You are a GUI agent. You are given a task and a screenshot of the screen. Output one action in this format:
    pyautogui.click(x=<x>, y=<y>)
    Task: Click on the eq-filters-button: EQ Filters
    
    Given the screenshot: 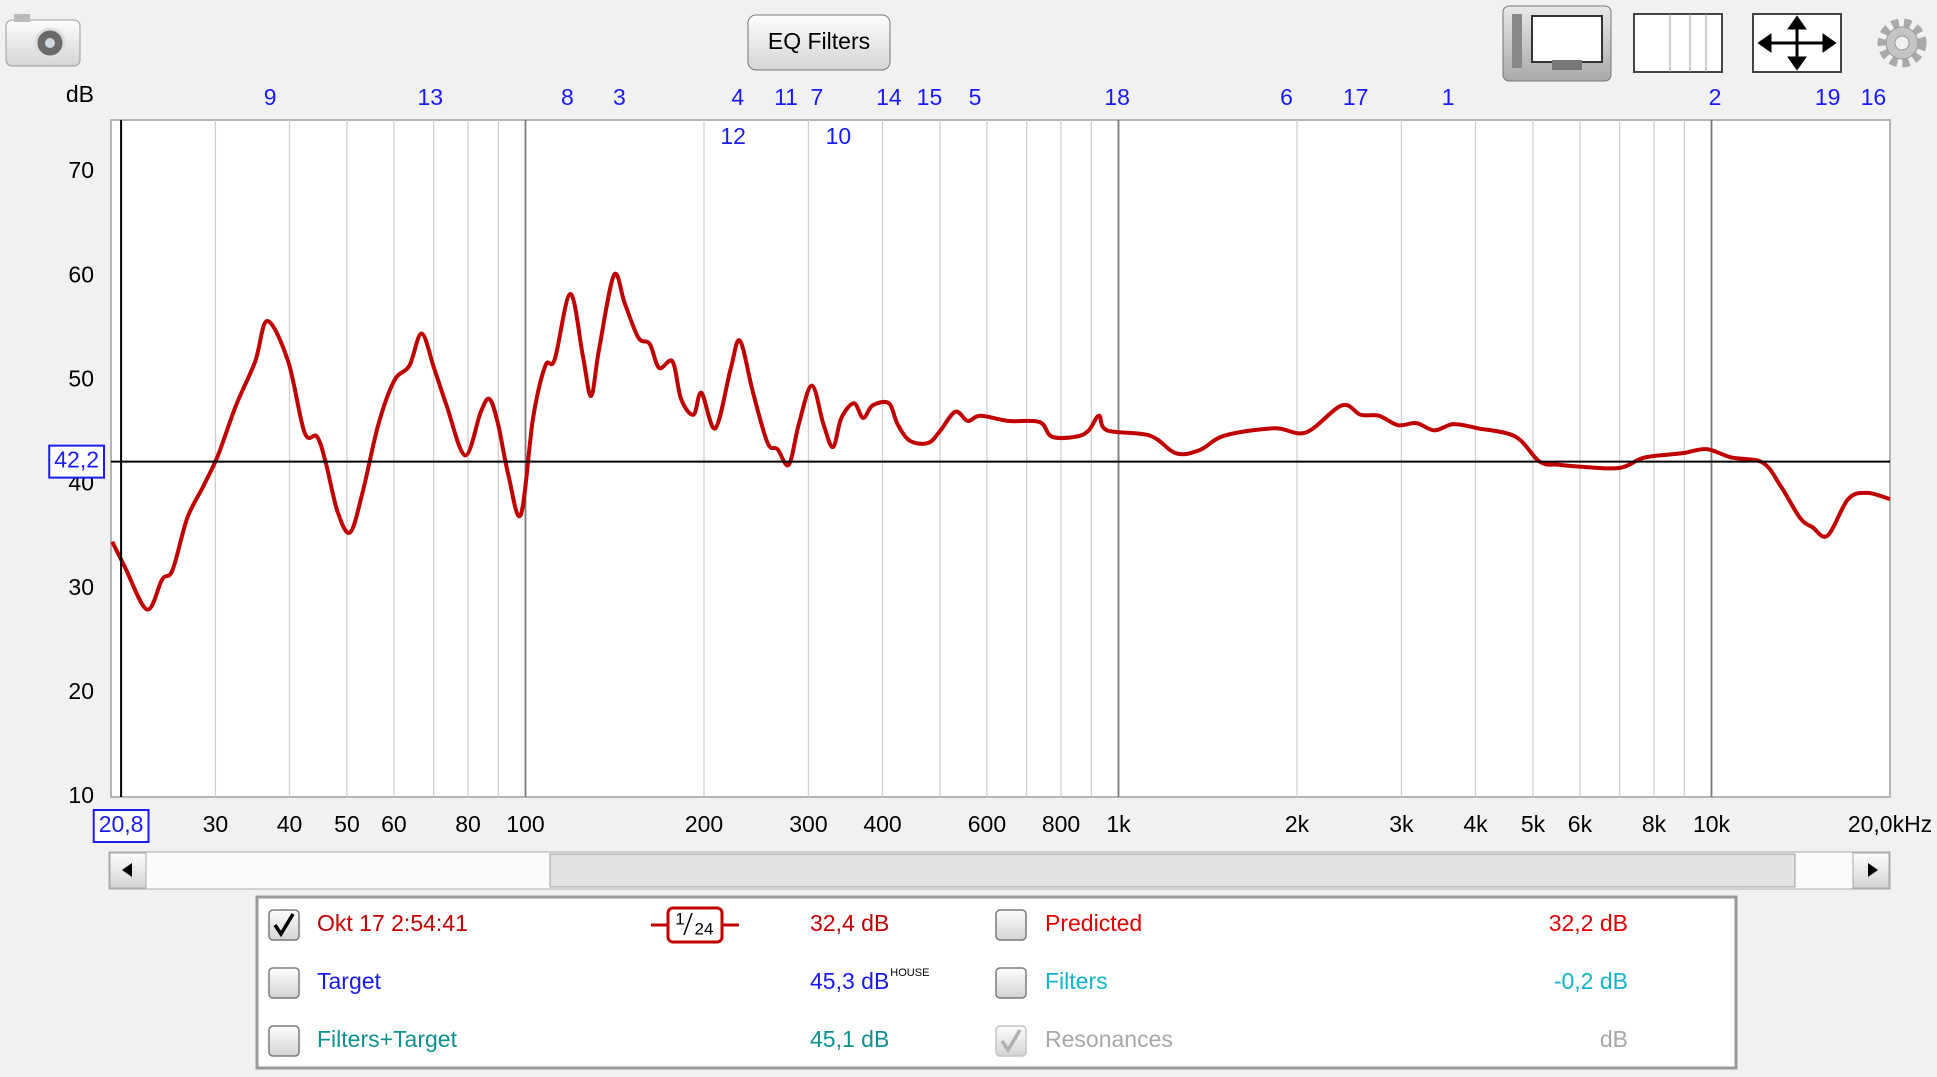 What is the action you would take?
    pyautogui.click(x=819, y=42)
    